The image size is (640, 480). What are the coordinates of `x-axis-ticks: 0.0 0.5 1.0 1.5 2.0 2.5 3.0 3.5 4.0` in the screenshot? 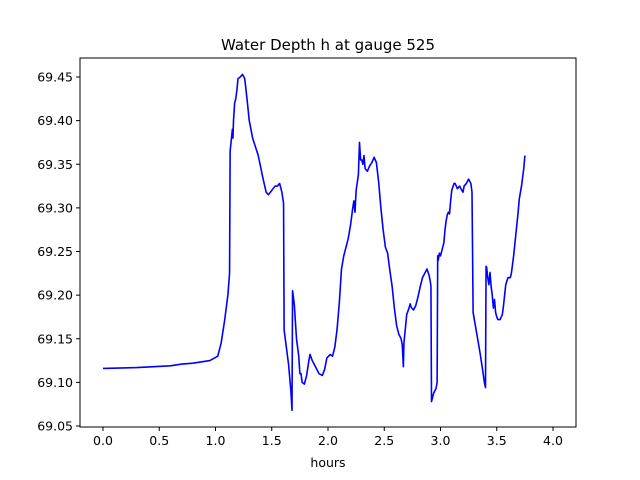 It's located at (328, 437).